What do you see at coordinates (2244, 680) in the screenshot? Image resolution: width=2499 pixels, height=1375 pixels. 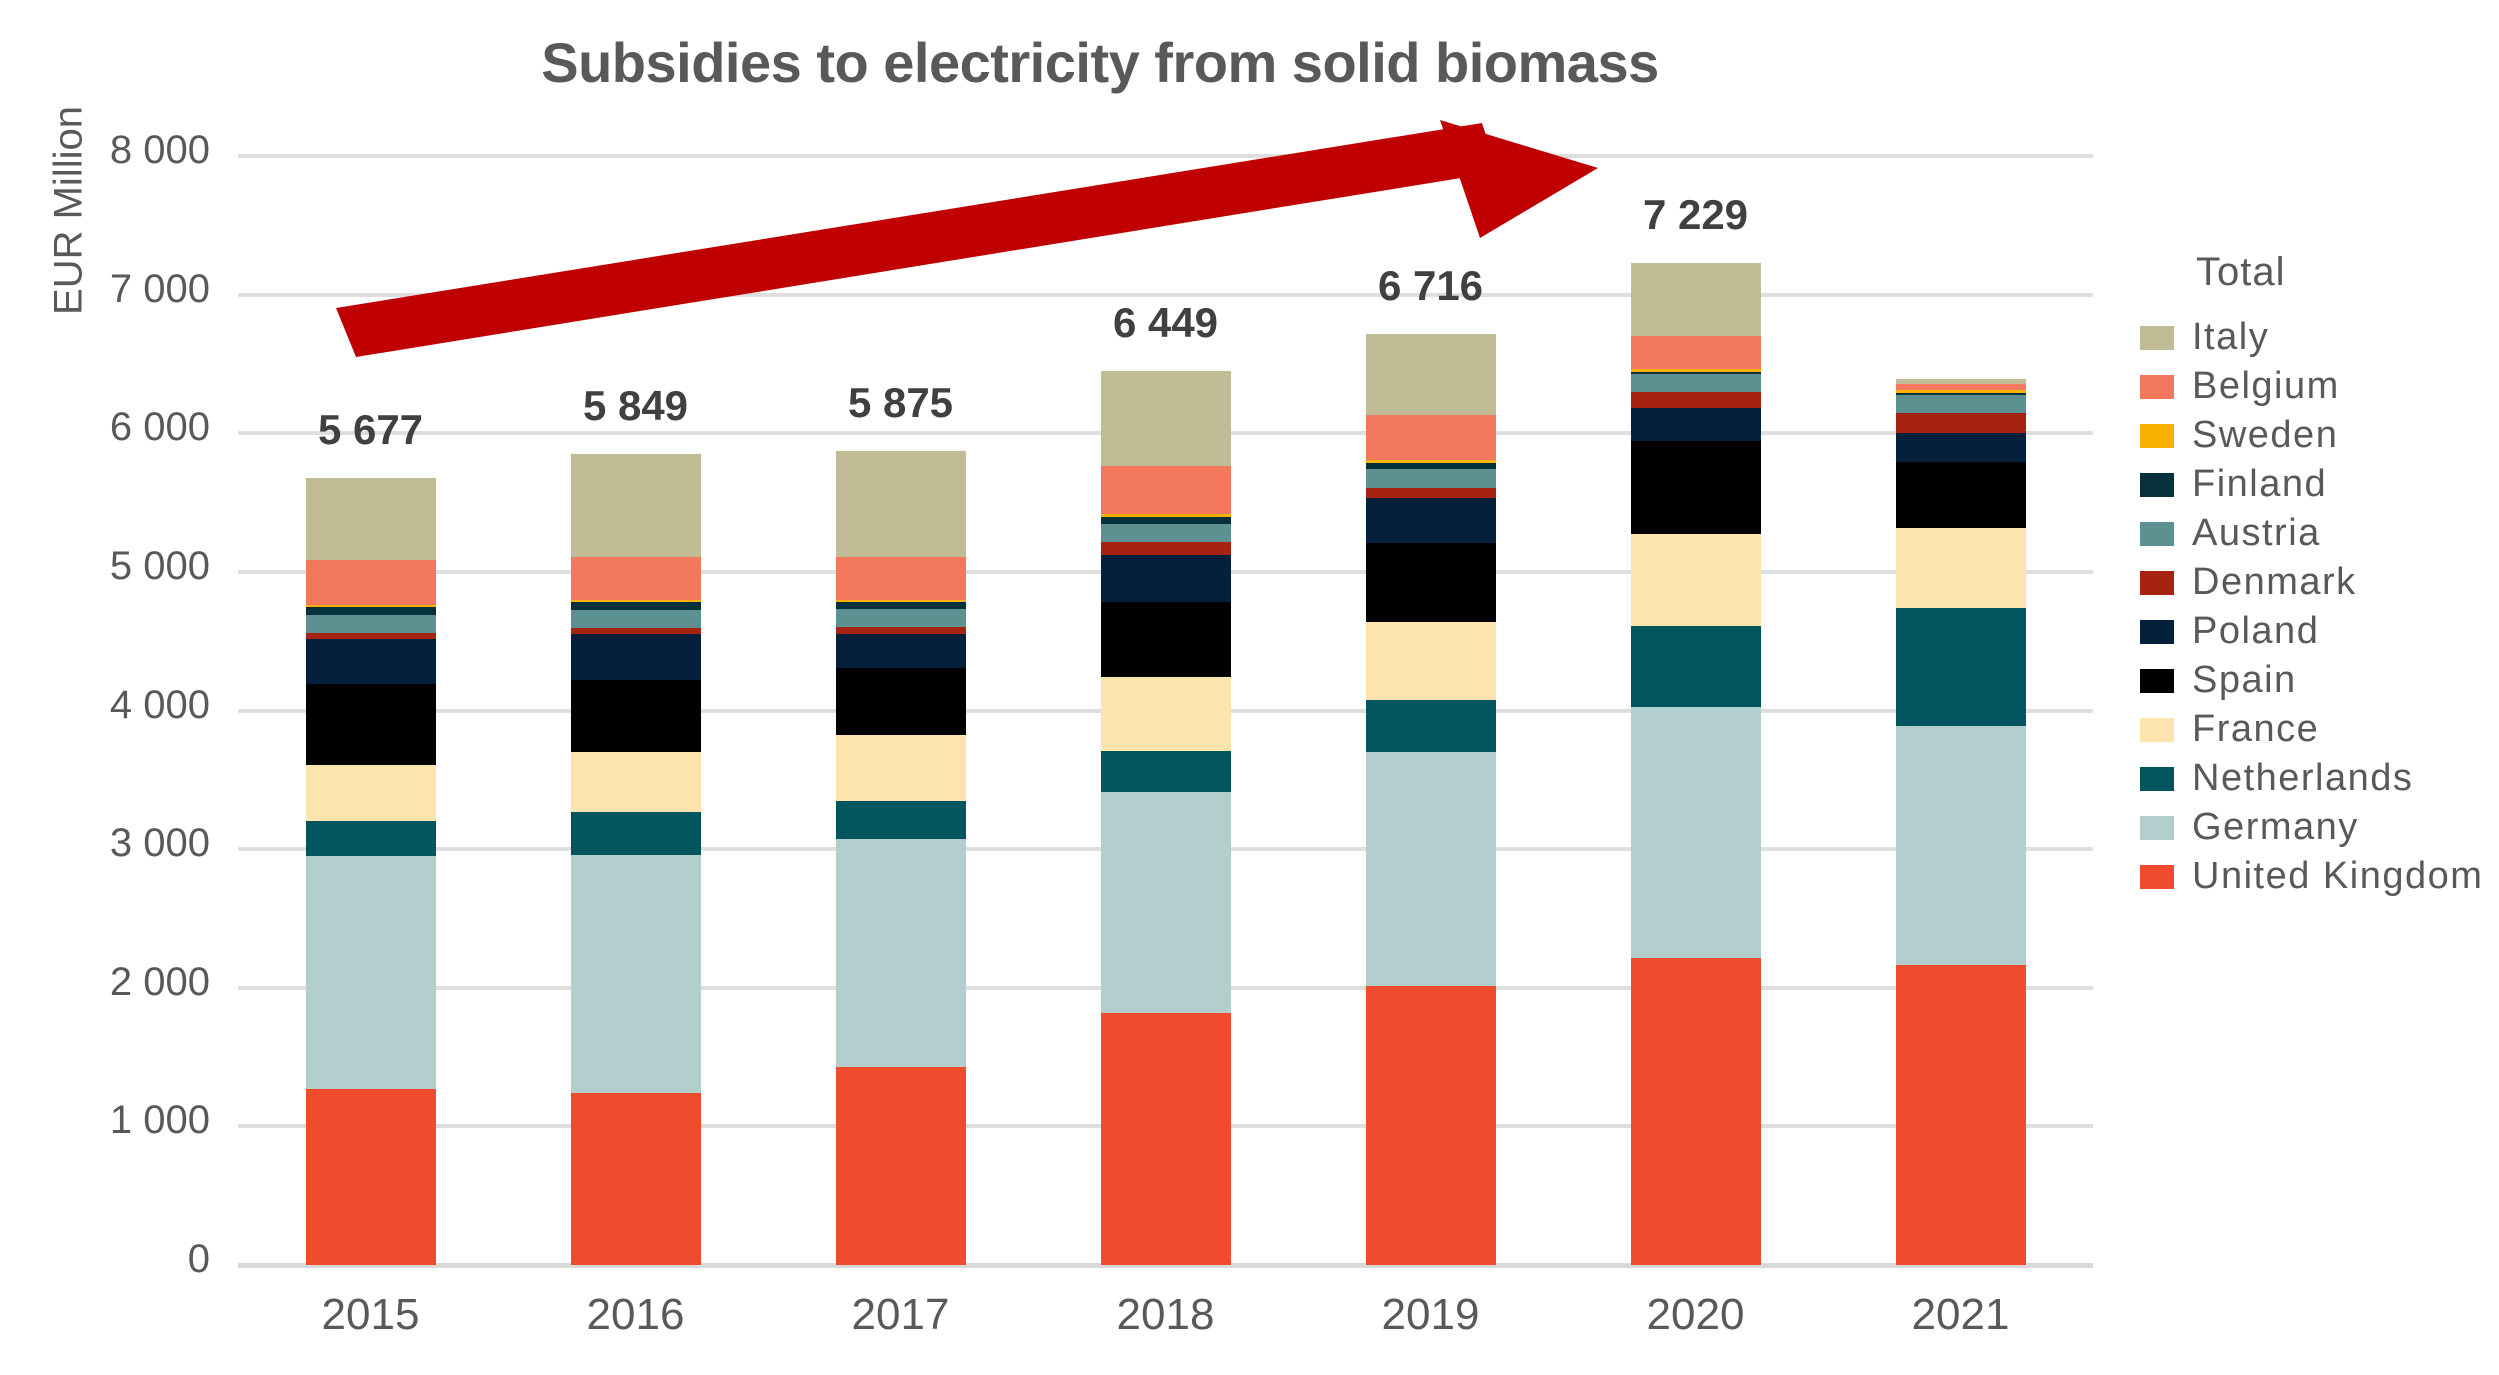 I see `legend-label: Spain` at bounding box center [2244, 680].